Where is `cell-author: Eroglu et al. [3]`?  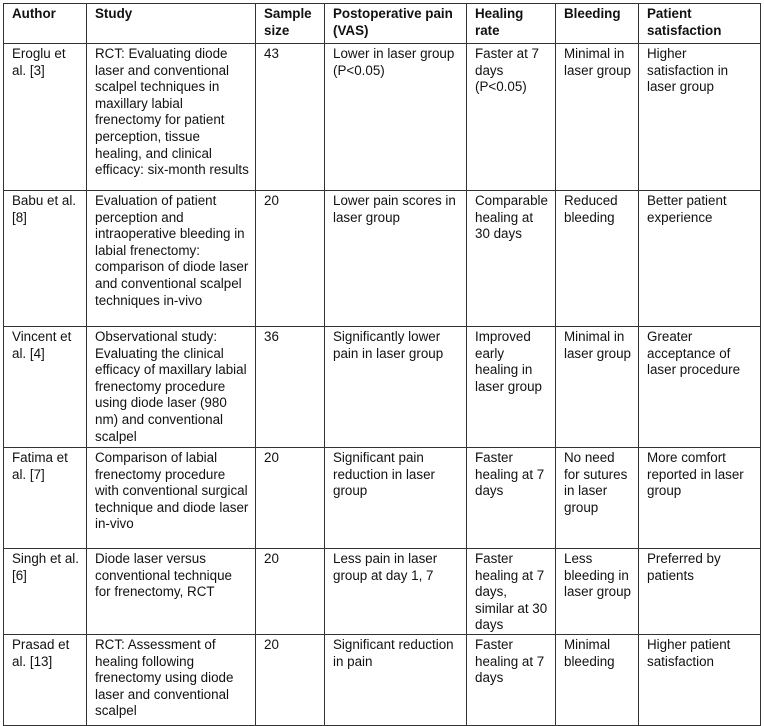 cell-author: Eroglu et al. [3] is located at coordinates (45, 117).